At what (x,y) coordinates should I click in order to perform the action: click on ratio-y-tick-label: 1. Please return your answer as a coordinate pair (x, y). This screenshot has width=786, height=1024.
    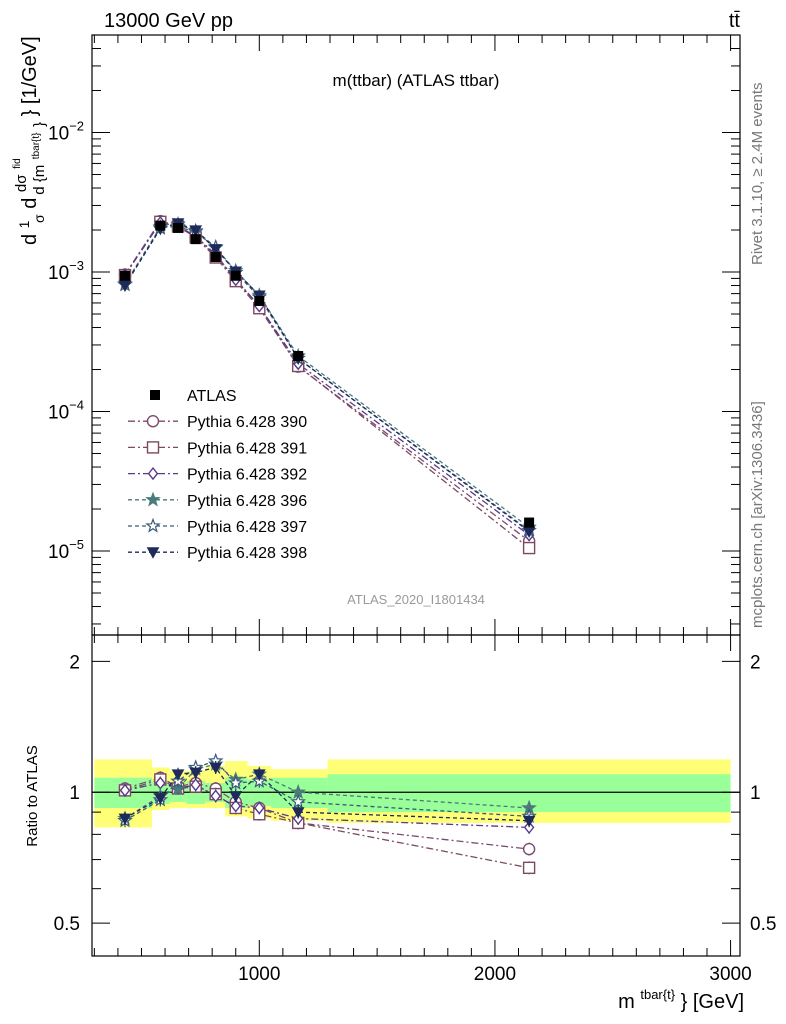
    Looking at the image, I should click on (74, 793).